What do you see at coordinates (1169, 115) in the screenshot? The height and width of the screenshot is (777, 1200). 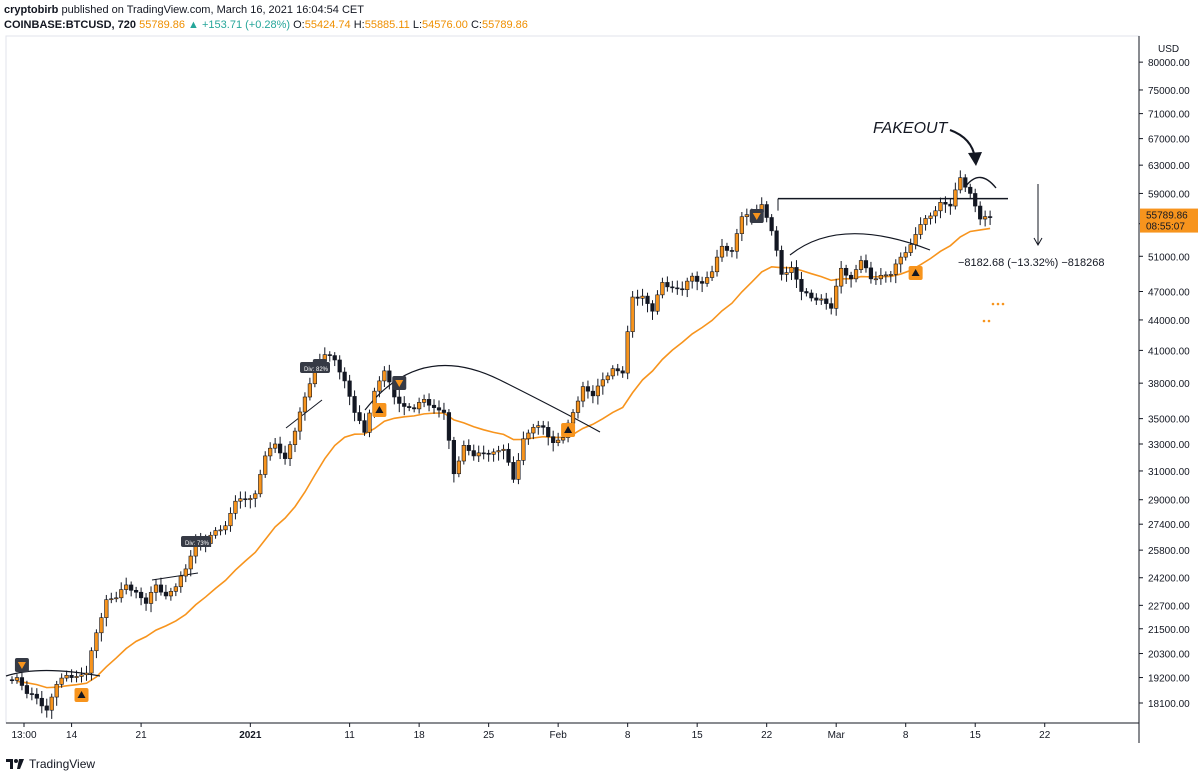 I see `price-tick-label: 71000.00` at bounding box center [1169, 115].